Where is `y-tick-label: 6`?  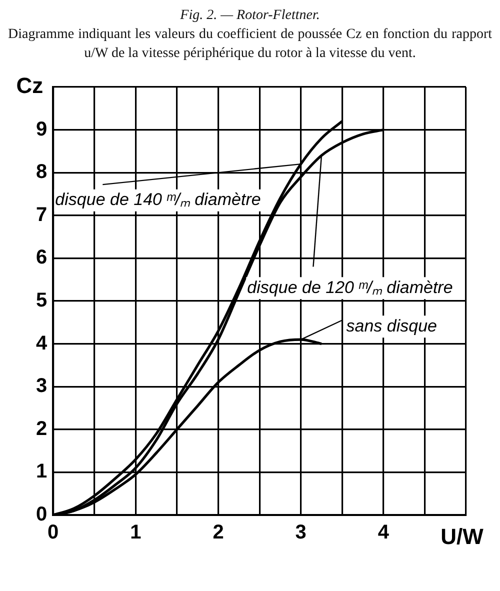
y-tick-label: 6 is located at coordinates (42, 257).